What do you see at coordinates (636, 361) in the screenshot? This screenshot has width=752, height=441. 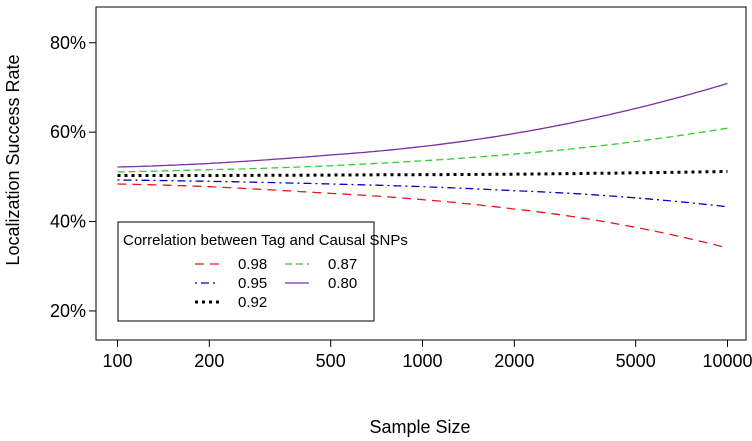 I see `x-tick-label: 5000` at bounding box center [636, 361].